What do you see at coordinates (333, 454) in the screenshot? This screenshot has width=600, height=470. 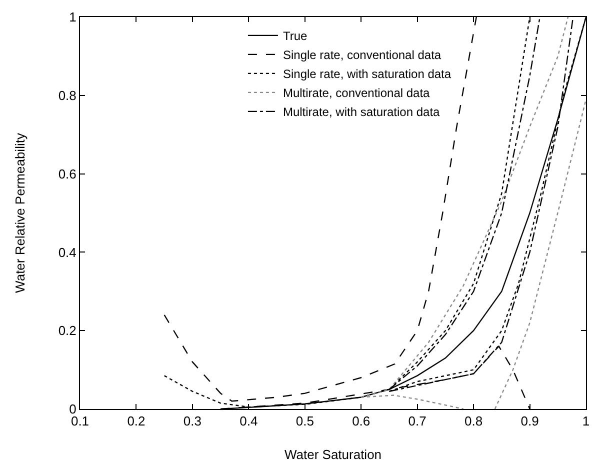 I see `x-axis-title: Water Saturation` at bounding box center [333, 454].